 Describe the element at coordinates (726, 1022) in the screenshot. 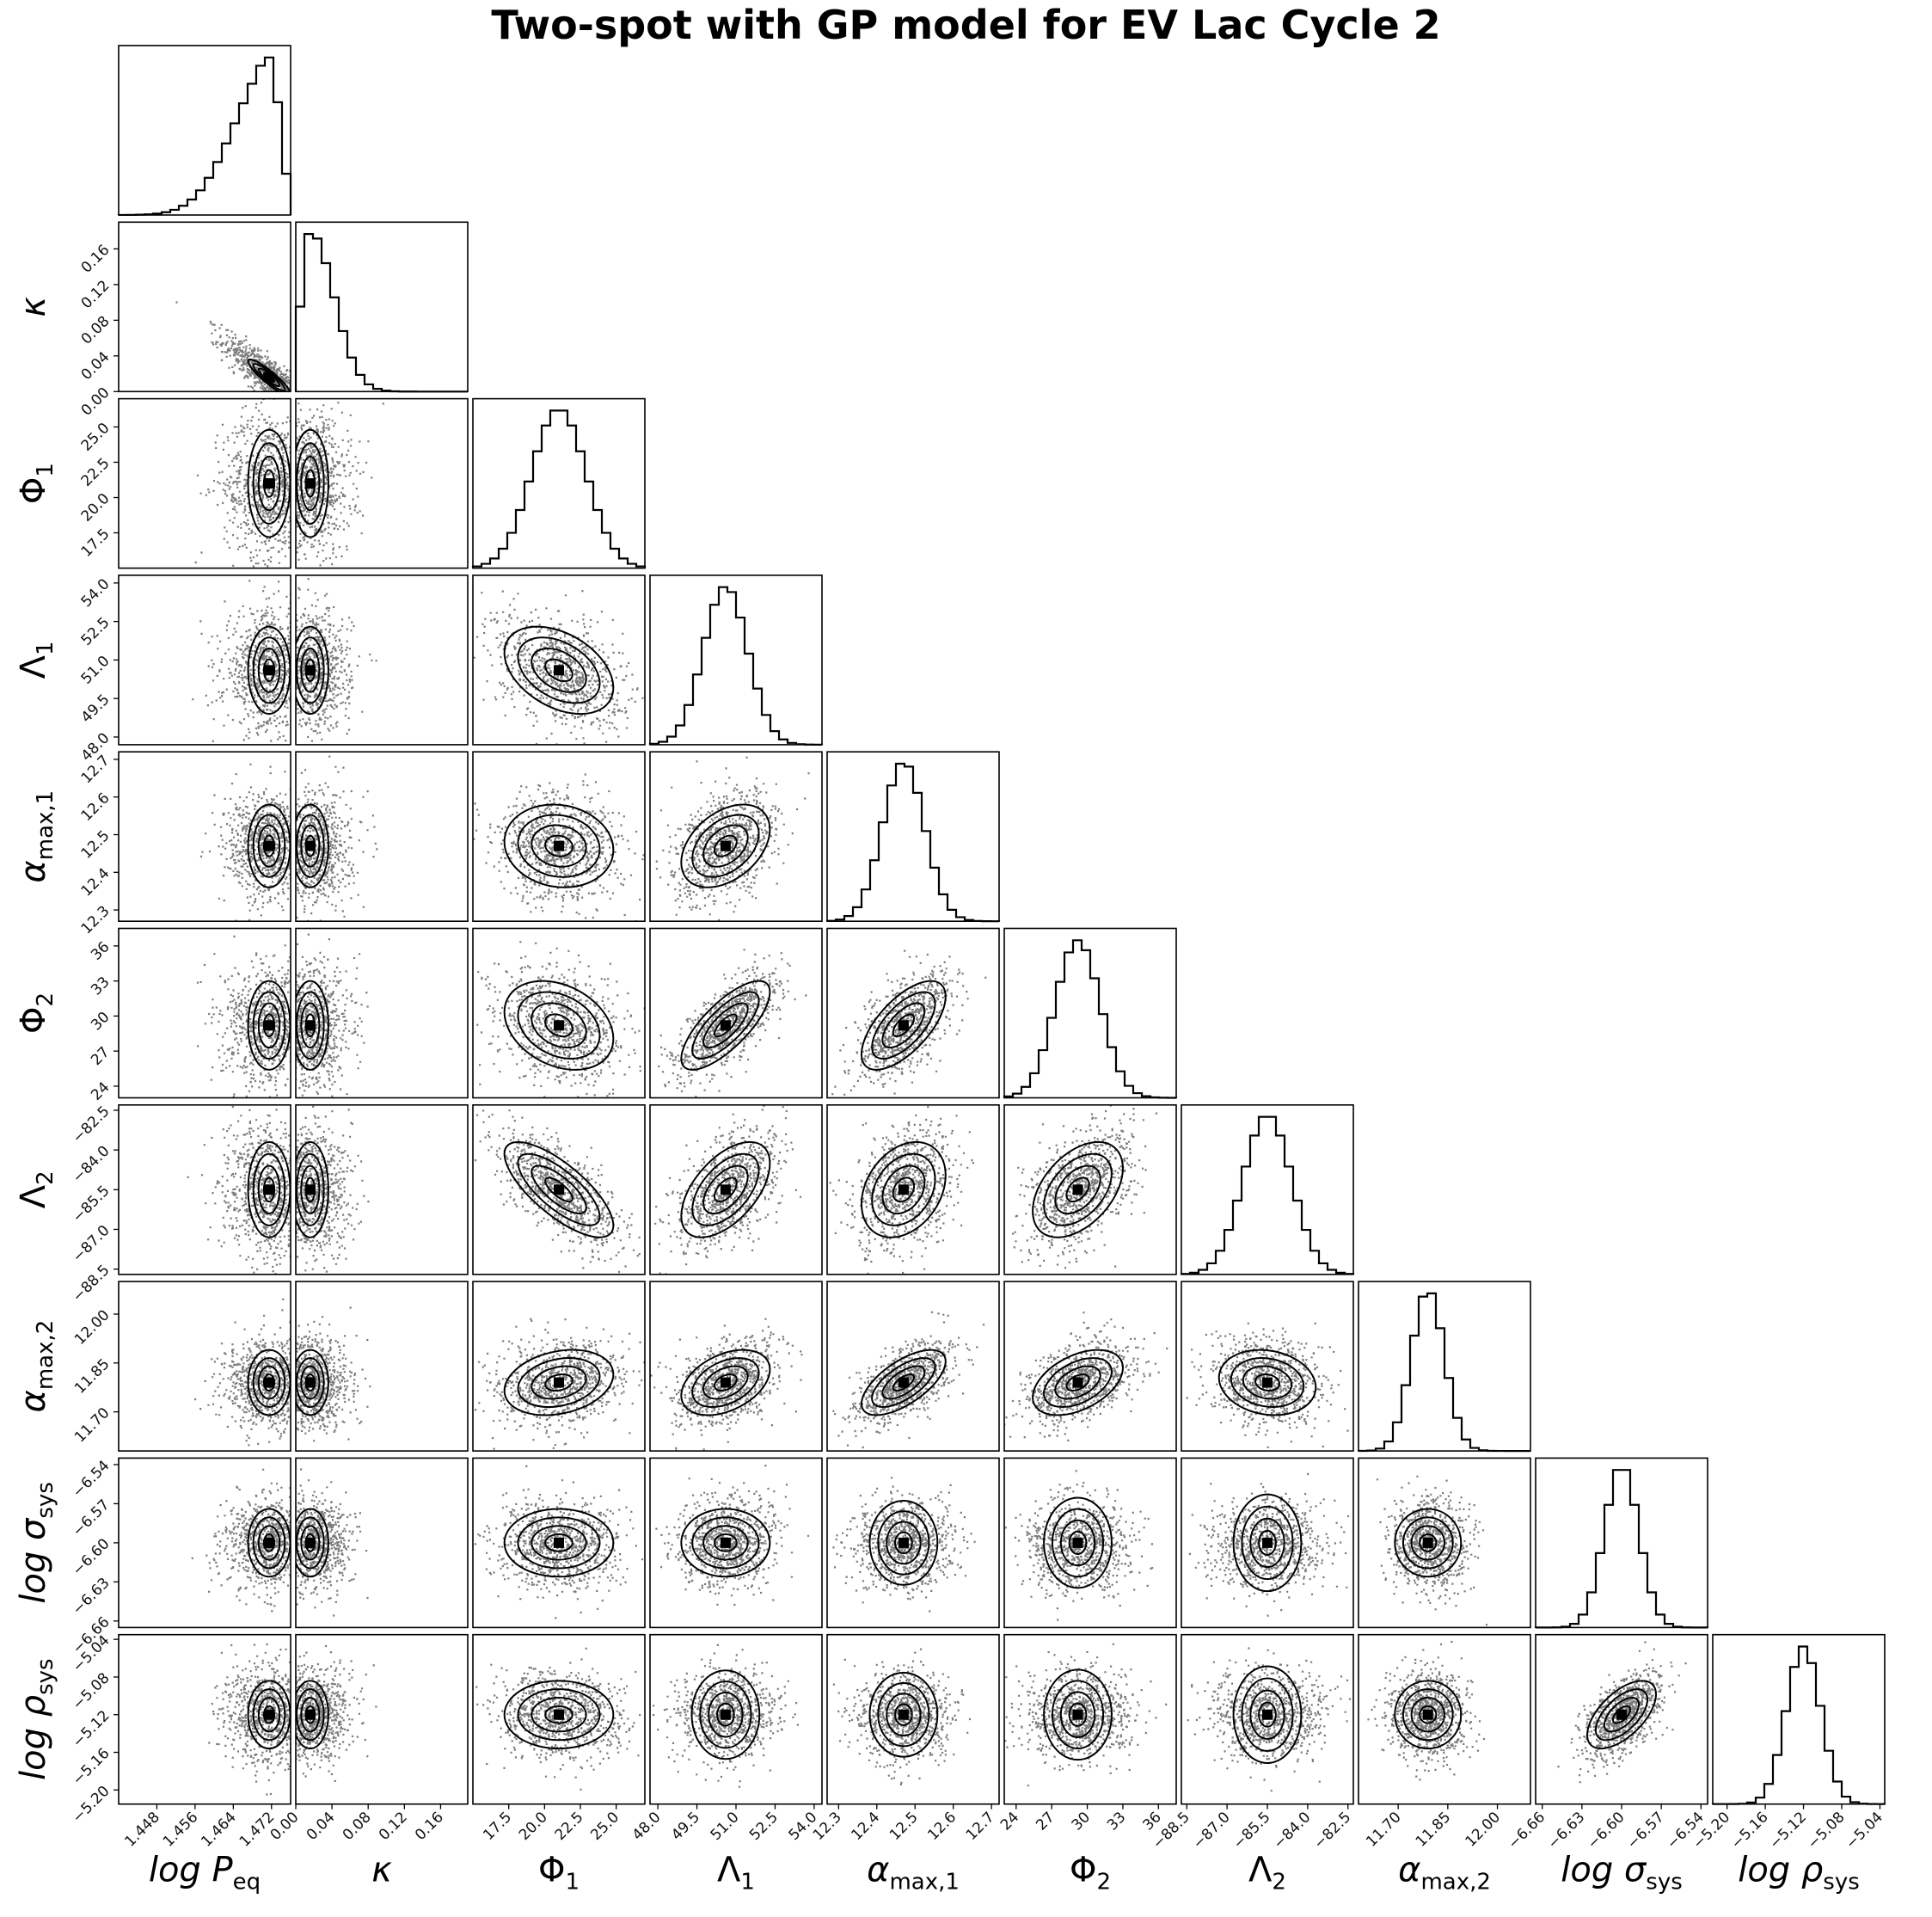

I see `scatter-panel-Phi2-vs-Lambda1` at that location.